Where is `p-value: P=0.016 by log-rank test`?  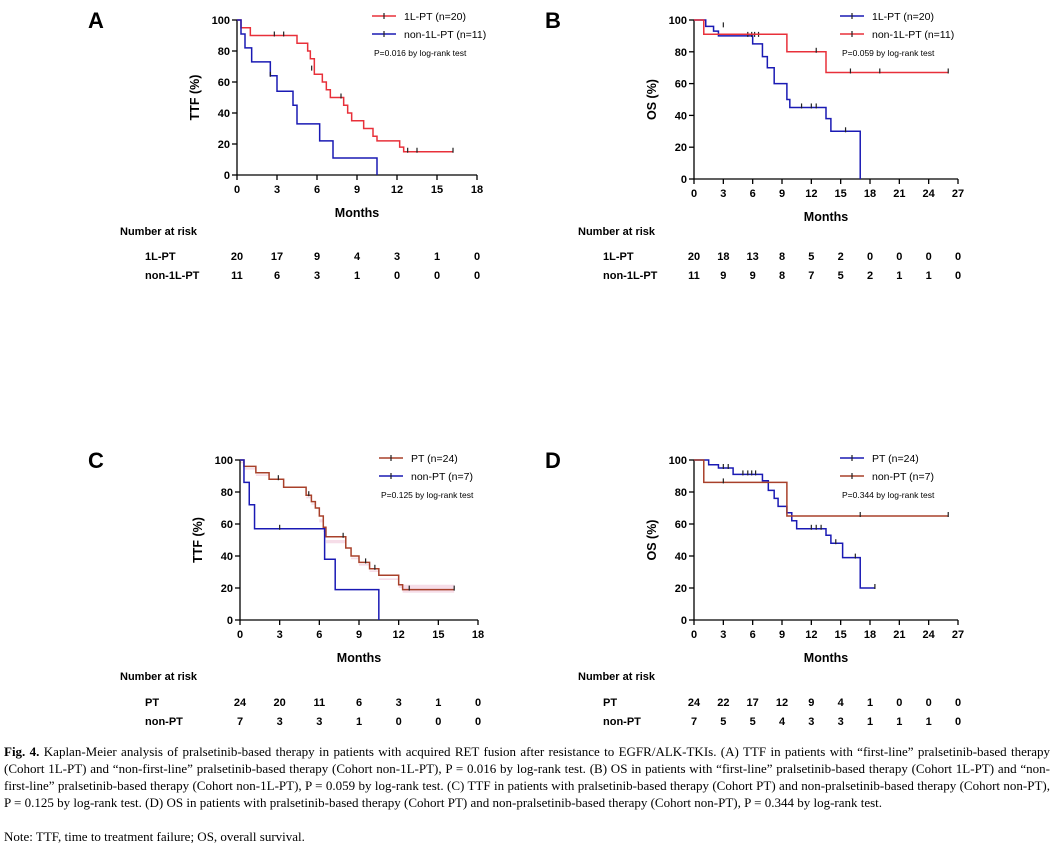
p-value: P=0.016 by log-rank test is located at coordinates (420, 53).